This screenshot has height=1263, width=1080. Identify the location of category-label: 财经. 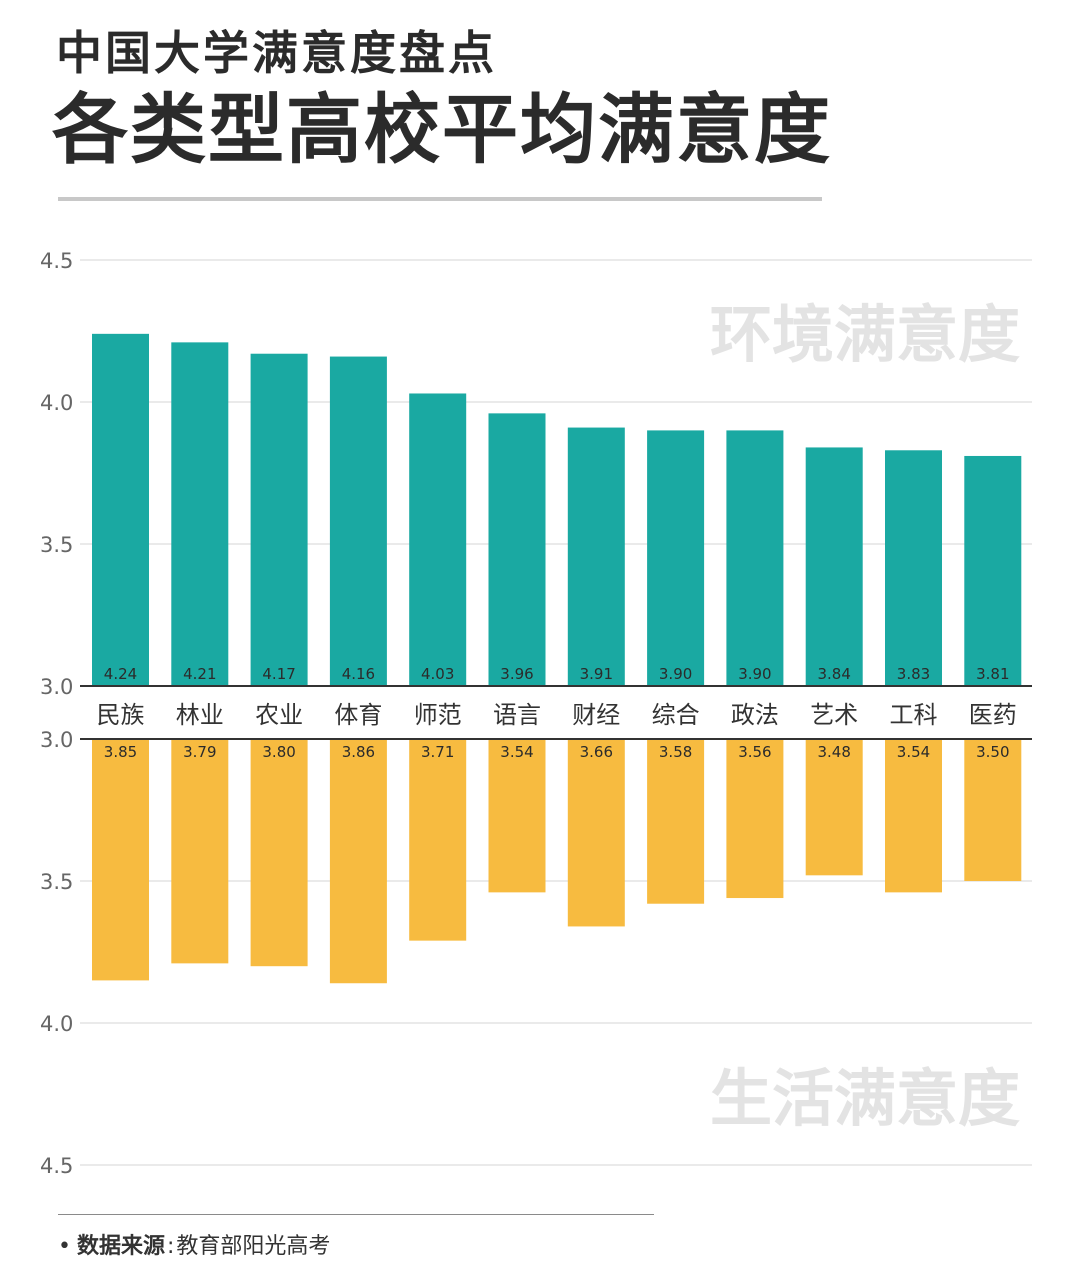
(596, 715).